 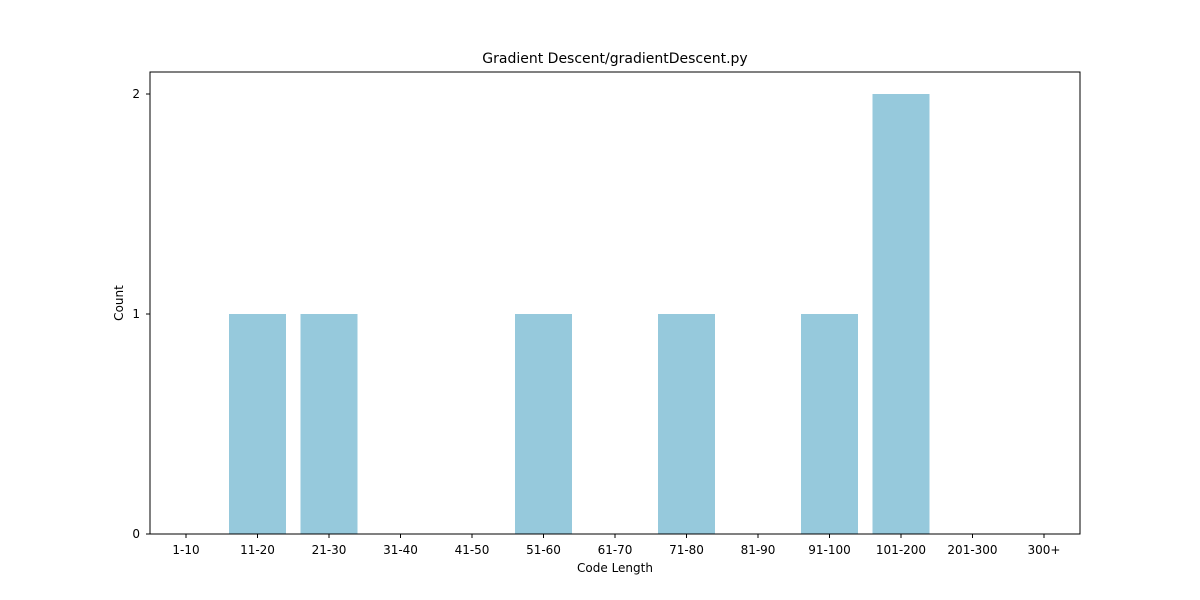 What do you see at coordinates (257, 550) in the screenshot?
I see `x-tick-label: 11-20` at bounding box center [257, 550].